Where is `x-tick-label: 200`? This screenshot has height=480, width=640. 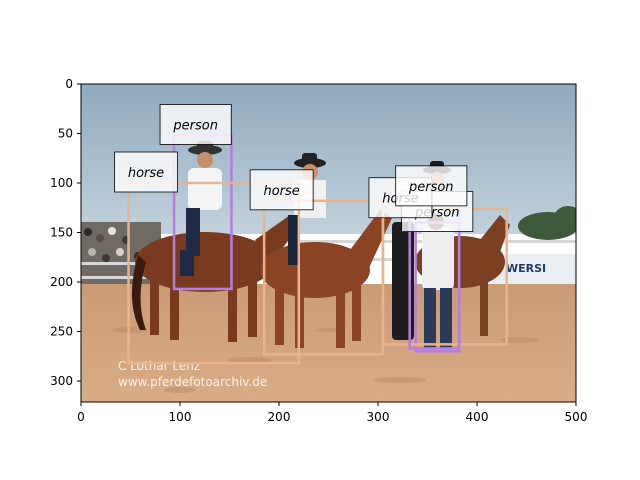 x-tick-label: 200 is located at coordinates (279, 417).